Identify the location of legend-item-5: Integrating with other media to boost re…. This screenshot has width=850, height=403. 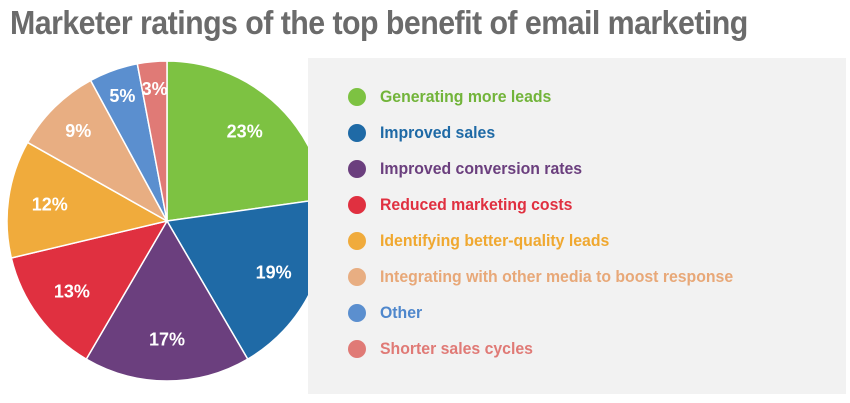
(554, 277).